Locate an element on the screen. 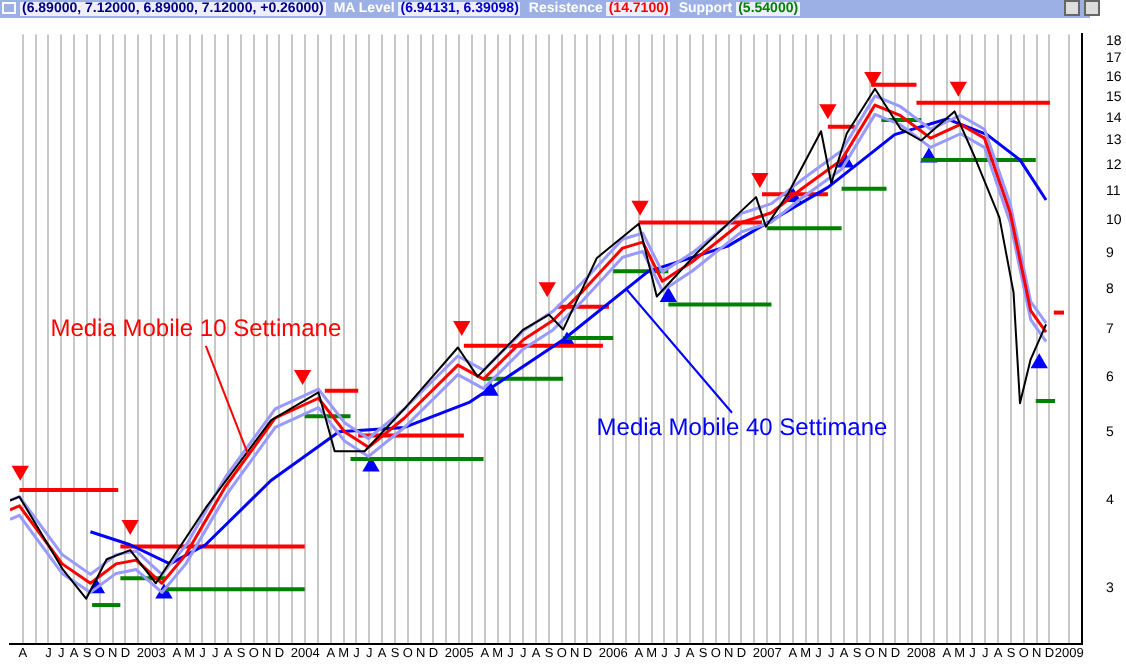 The height and width of the screenshot is (668, 1126). annotation: Media Mobile 10 Settimane is located at coordinates (196, 328).